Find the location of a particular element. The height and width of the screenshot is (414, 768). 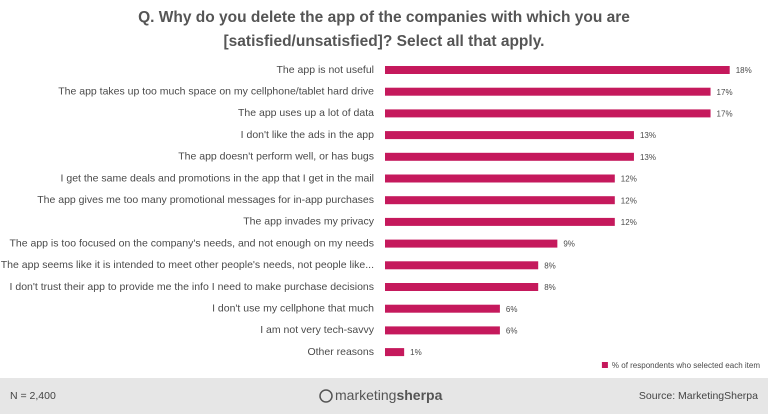

logo: marketingsherpa is located at coordinates (381, 395).